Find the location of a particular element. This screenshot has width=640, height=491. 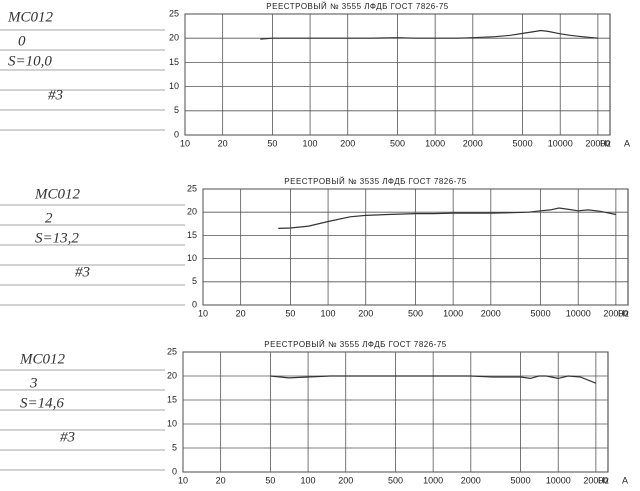

handwritten-note: S=13,2 is located at coordinates (57, 238).